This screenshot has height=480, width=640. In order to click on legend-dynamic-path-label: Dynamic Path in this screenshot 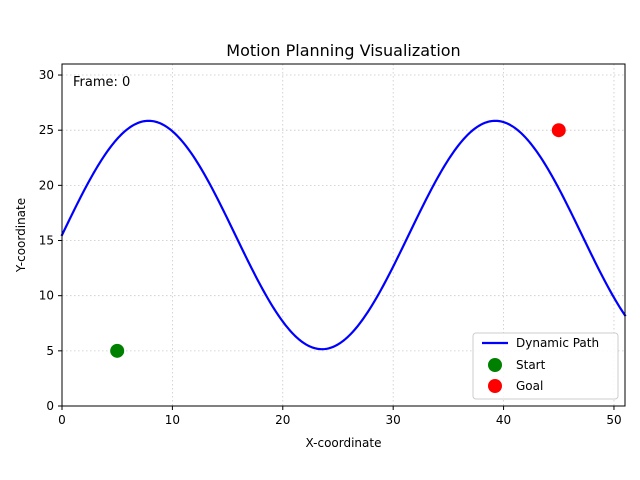, I will do `click(557, 343)`.